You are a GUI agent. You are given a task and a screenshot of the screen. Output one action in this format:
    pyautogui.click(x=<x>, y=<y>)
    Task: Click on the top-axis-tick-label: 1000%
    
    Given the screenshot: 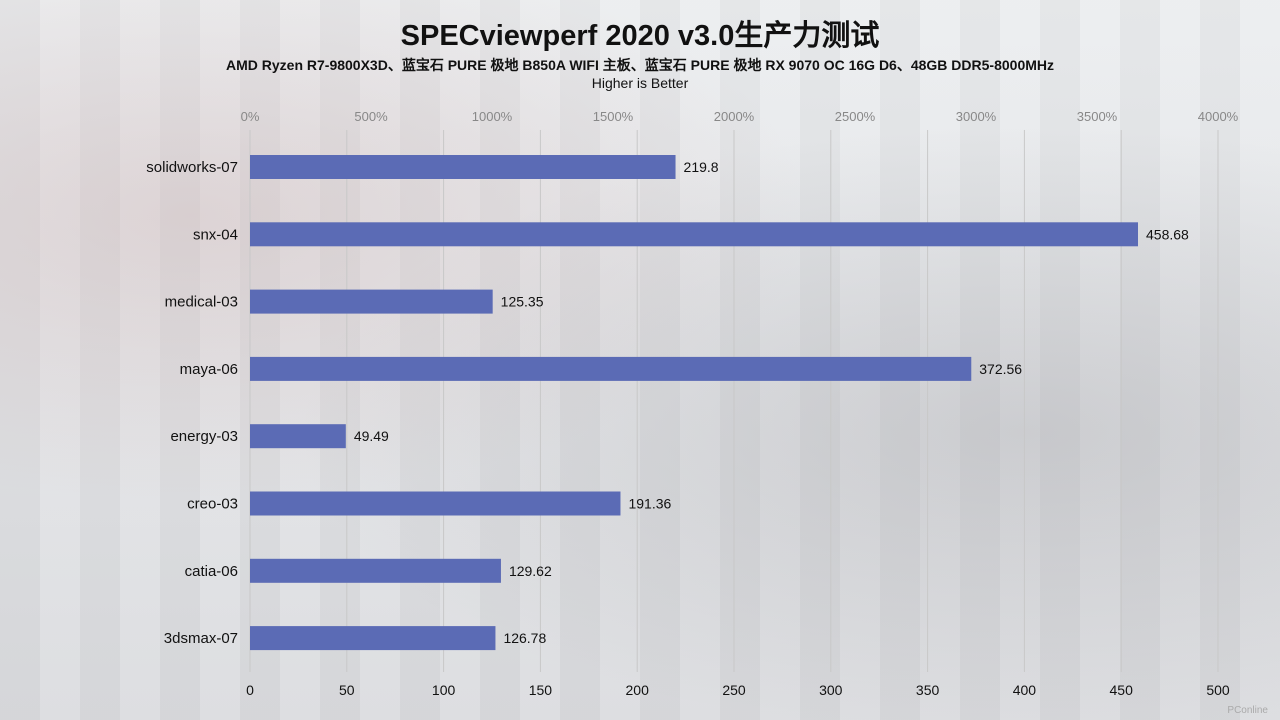 What is the action you would take?
    pyautogui.click(x=492, y=116)
    